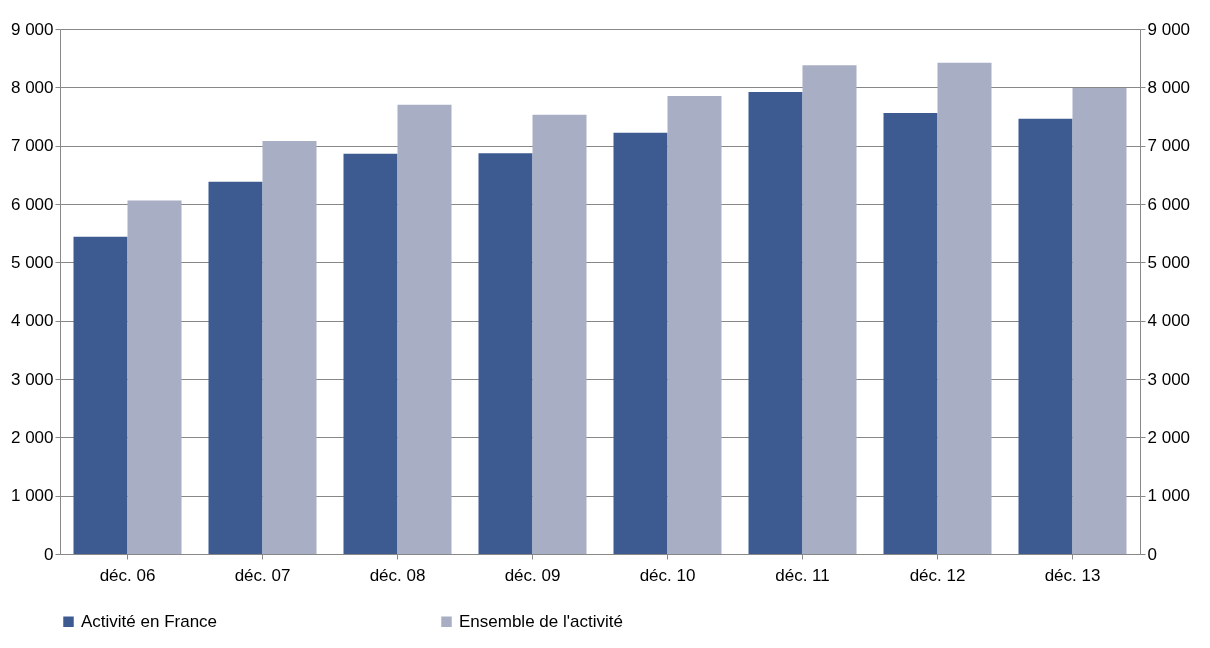 The image size is (1210, 648). Describe the element at coordinates (1169, 437) in the screenshot. I see `y2-tick-label: 2 000` at that location.